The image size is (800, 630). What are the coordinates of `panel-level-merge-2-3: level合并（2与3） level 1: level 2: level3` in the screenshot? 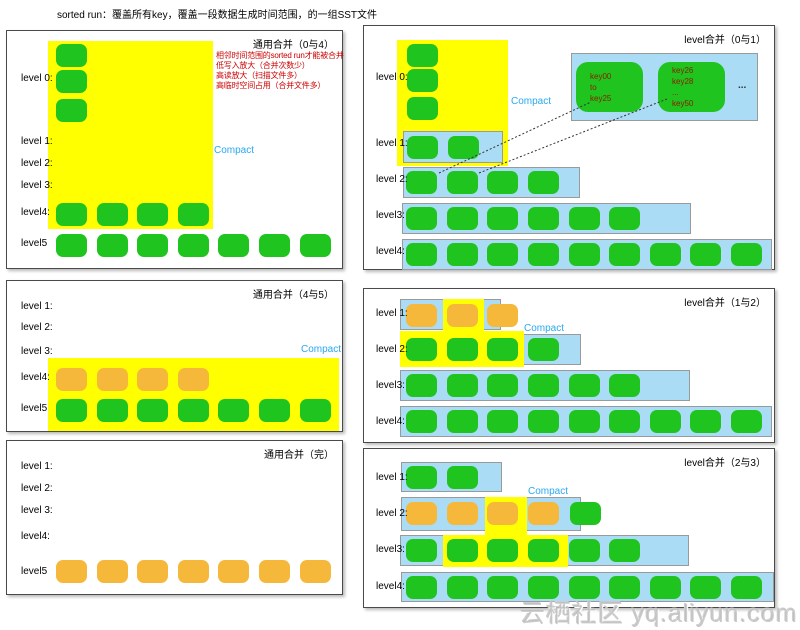 It's located at (569, 528).